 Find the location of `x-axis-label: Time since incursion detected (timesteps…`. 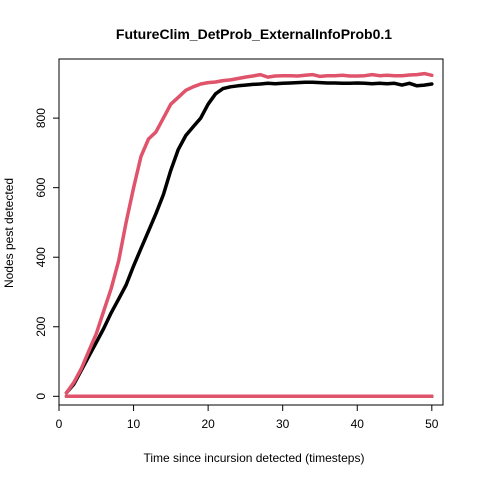

x-axis-label: Time since incursion detected (timesteps… is located at coordinates (254, 458).